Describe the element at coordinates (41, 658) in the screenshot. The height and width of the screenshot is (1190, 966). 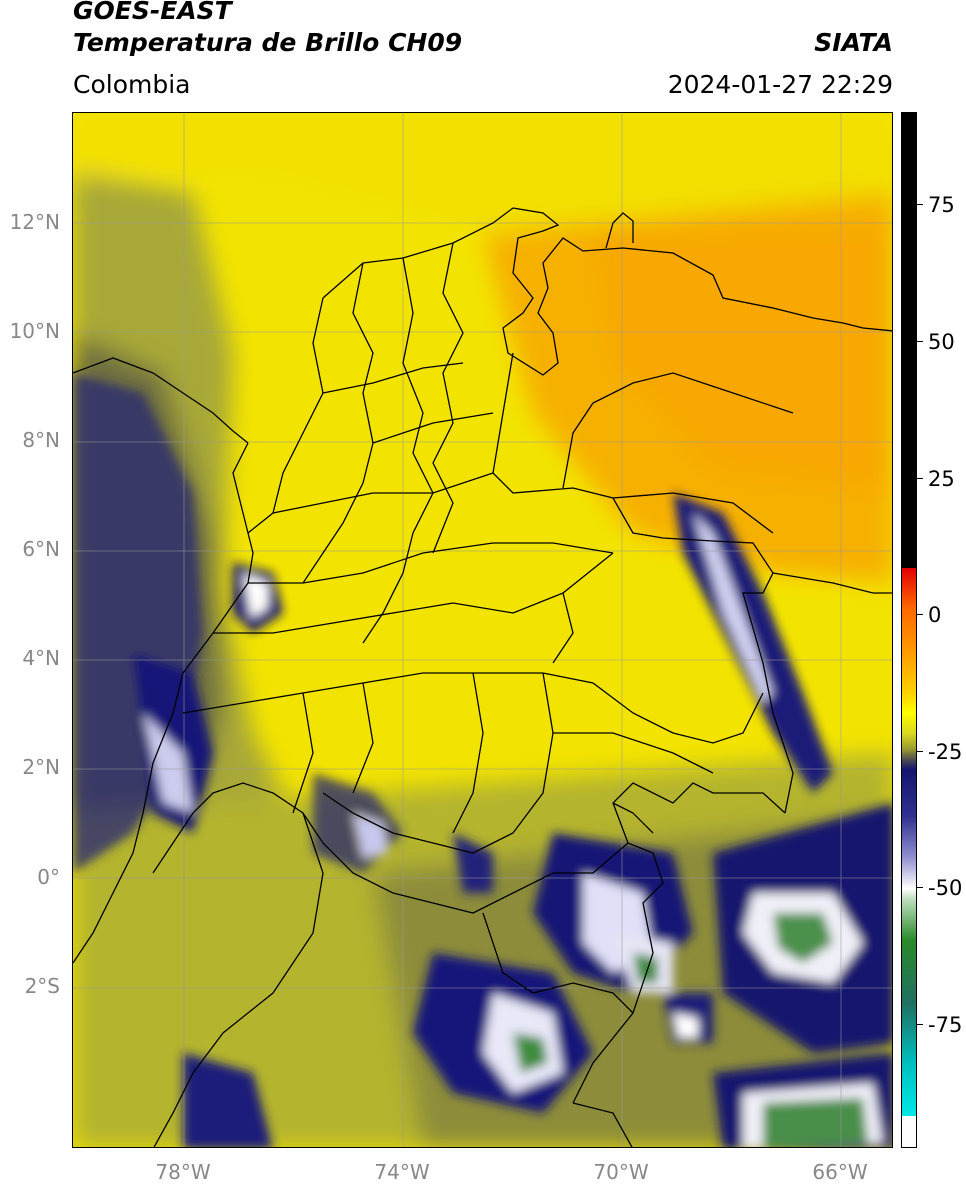
I see `lat-label-4n: 4°N` at that location.